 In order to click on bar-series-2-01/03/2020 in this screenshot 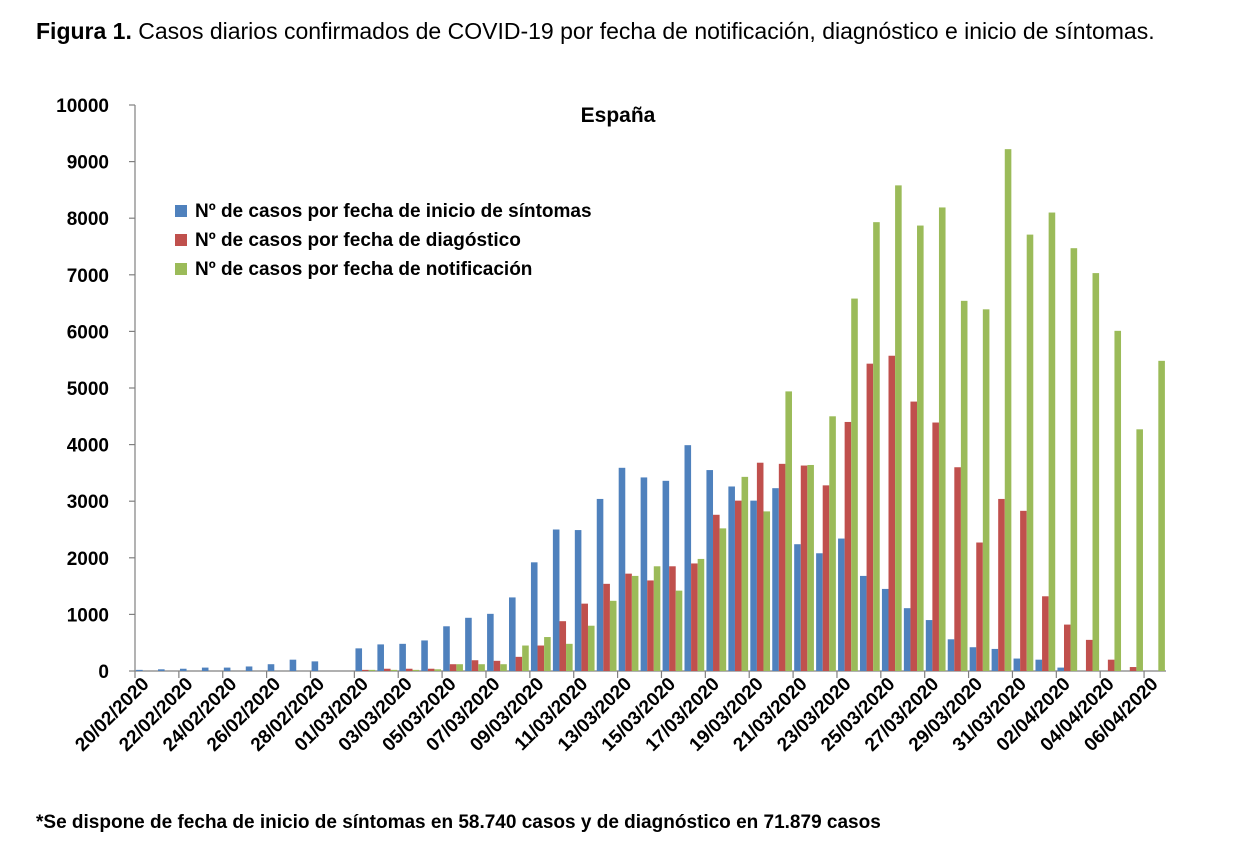, I will do `click(365, 670)`.